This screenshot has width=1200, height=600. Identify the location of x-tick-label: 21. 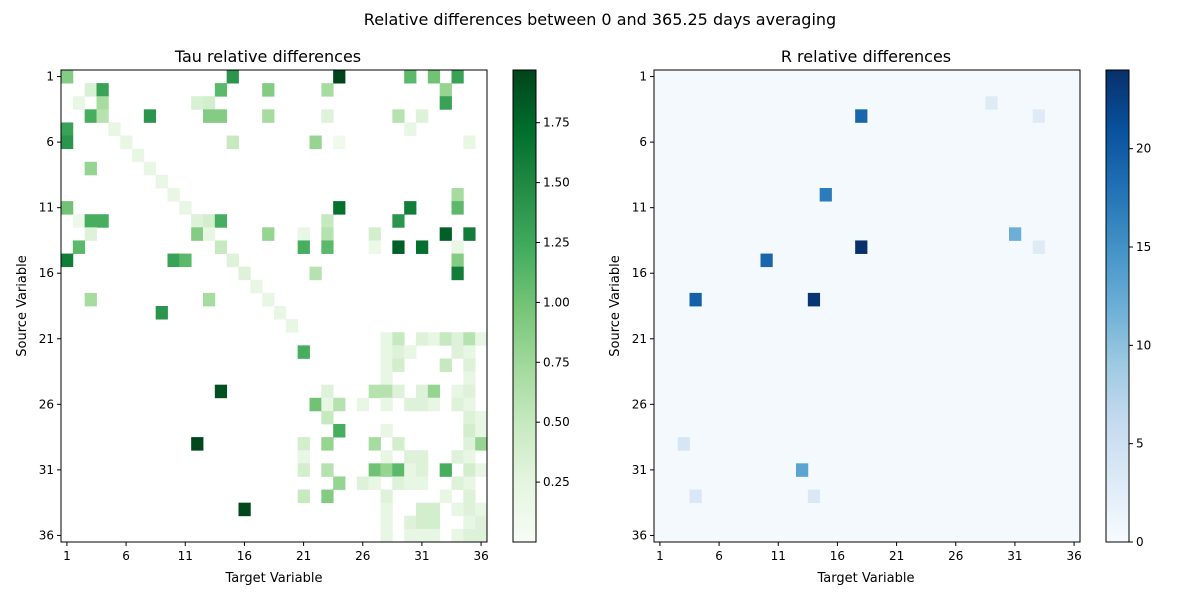
(303, 556).